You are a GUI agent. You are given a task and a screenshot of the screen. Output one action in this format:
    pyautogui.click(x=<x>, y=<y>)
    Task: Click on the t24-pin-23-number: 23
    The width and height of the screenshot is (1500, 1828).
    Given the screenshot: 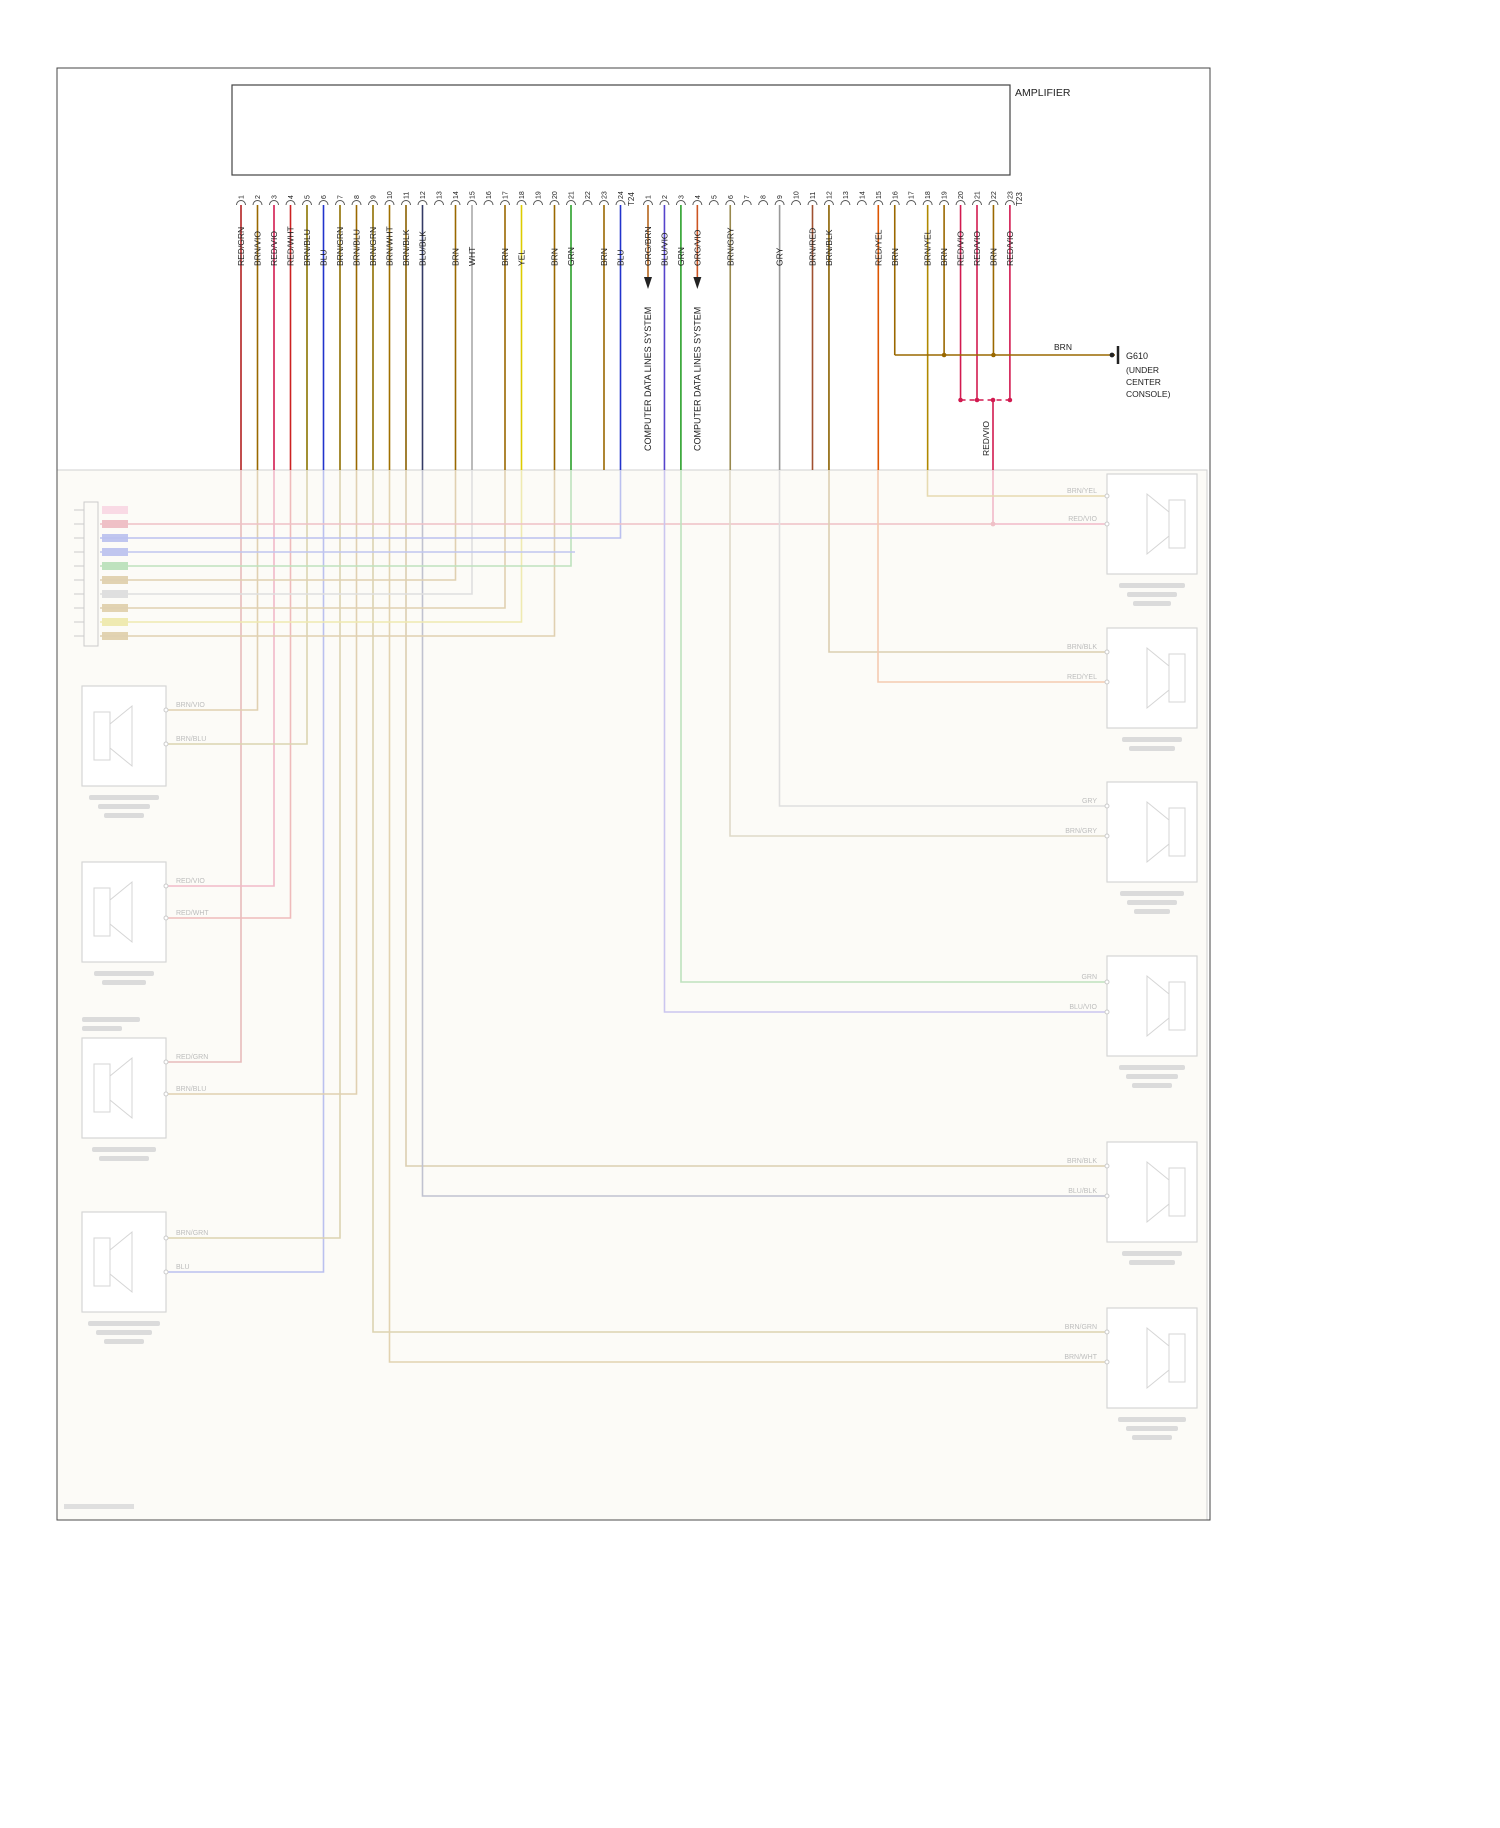 What is the action you would take?
    pyautogui.click(x=605, y=195)
    